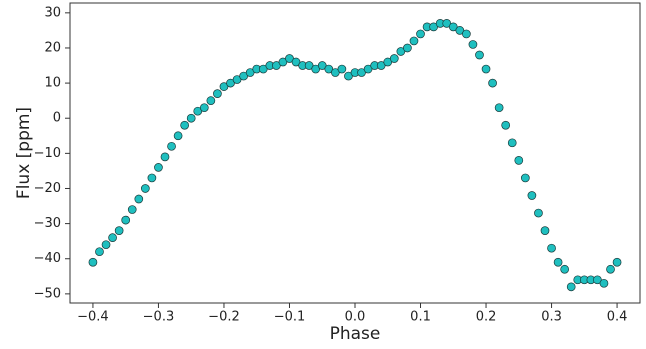 Image resolution: width=646 pixels, height=349 pixels. What do you see at coordinates (290, 317) in the screenshot?
I see `x-tick-label: −0.1` at bounding box center [290, 317].